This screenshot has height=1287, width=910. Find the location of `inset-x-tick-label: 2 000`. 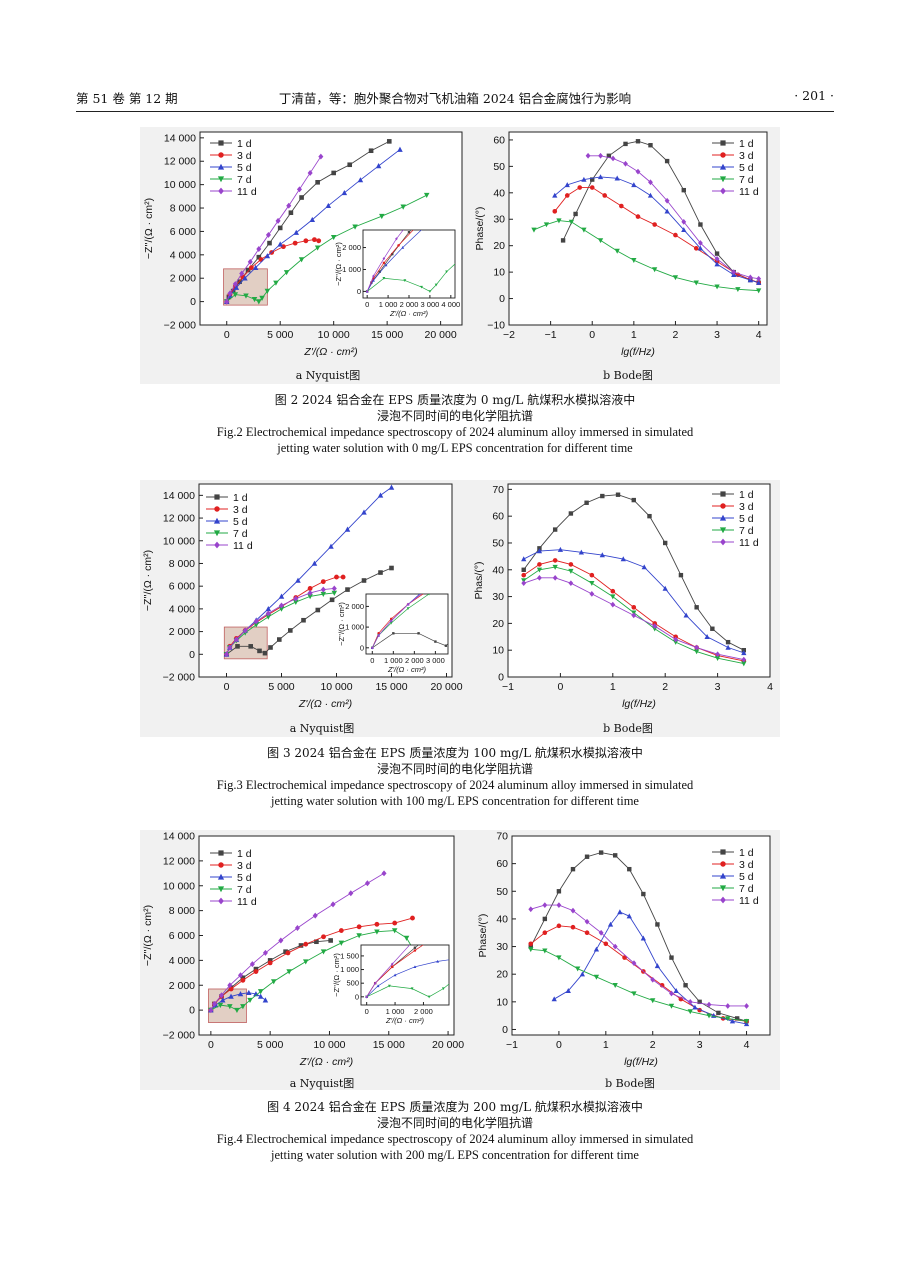

inset-x-tick-label: 2 000 is located at coordinates (423, 1011).